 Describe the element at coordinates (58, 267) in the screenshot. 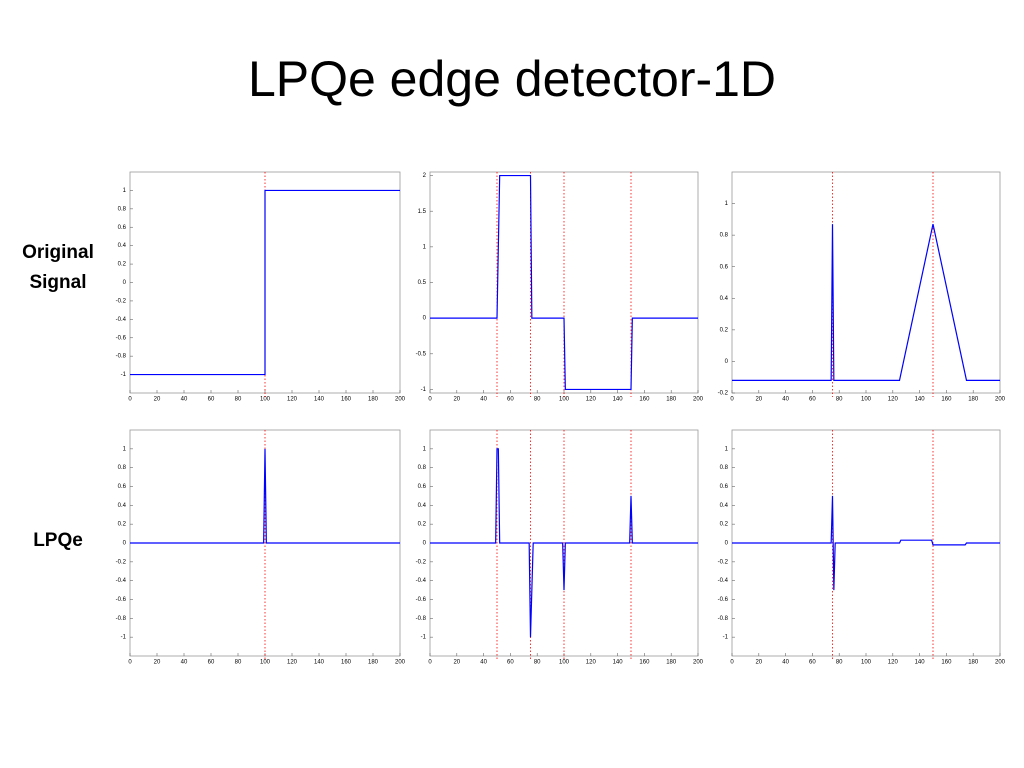

I see `row-label: Original Signal` at that location.